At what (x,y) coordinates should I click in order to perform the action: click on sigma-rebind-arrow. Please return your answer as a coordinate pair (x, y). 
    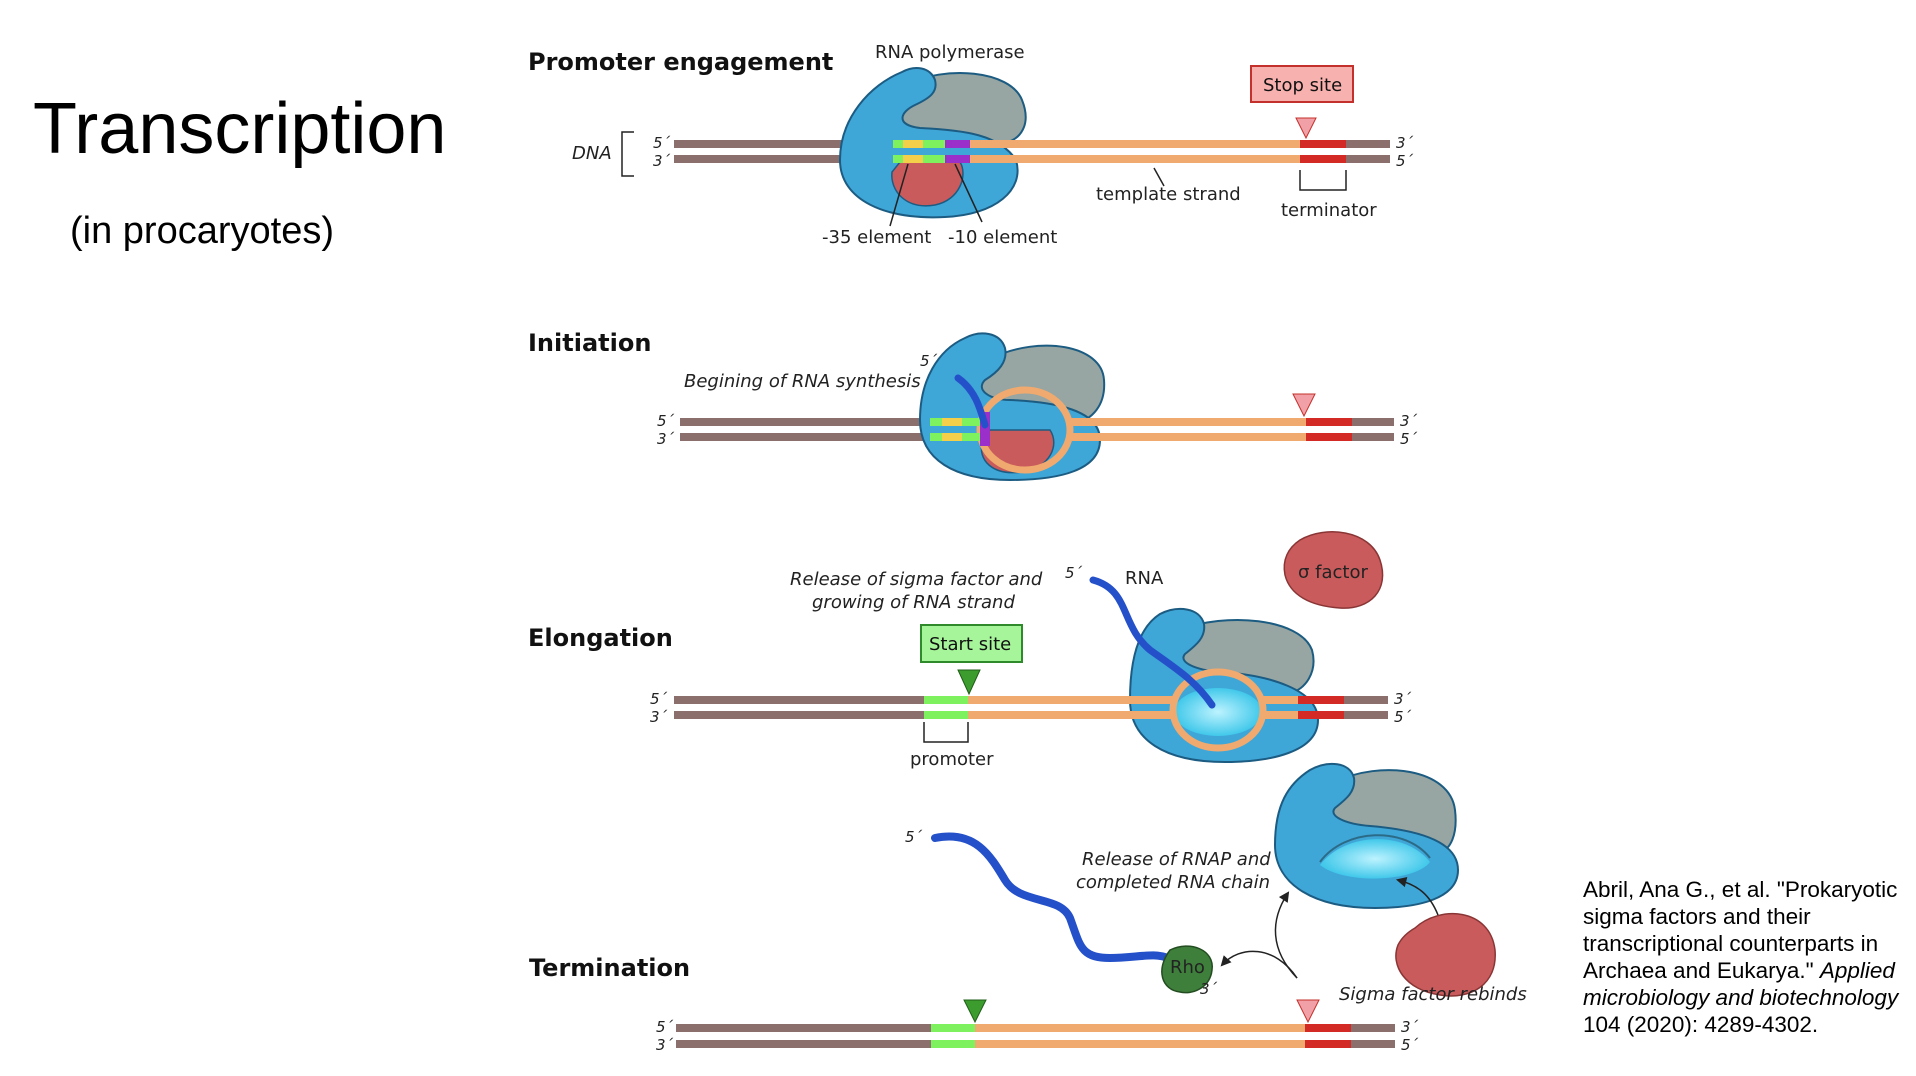
    Looking at the image, I should click on (1417, 896).